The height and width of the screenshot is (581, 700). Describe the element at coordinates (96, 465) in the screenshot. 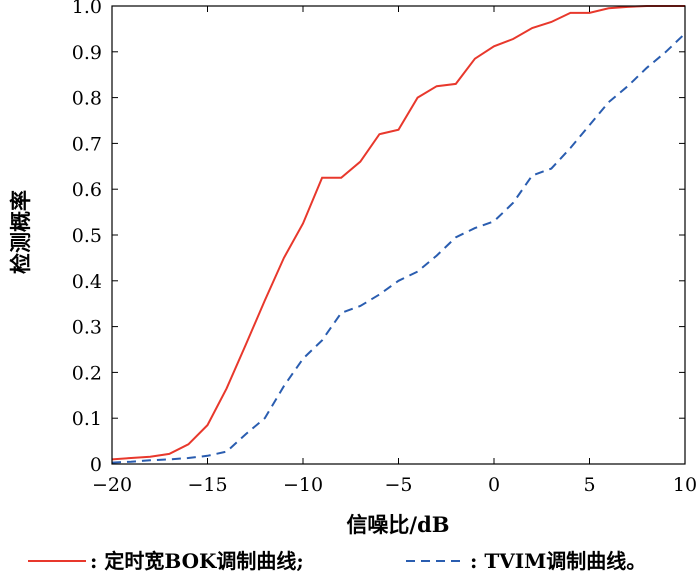

I see `y-tick-label: 0` at that location.